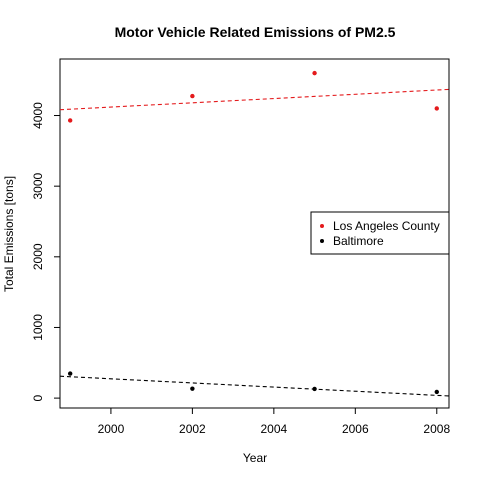 The height and width of the screenshot is (480, 480). Describe the element at coordinates (254, 386) in the screenshot. I see `trend-line-baltimore` at that location.